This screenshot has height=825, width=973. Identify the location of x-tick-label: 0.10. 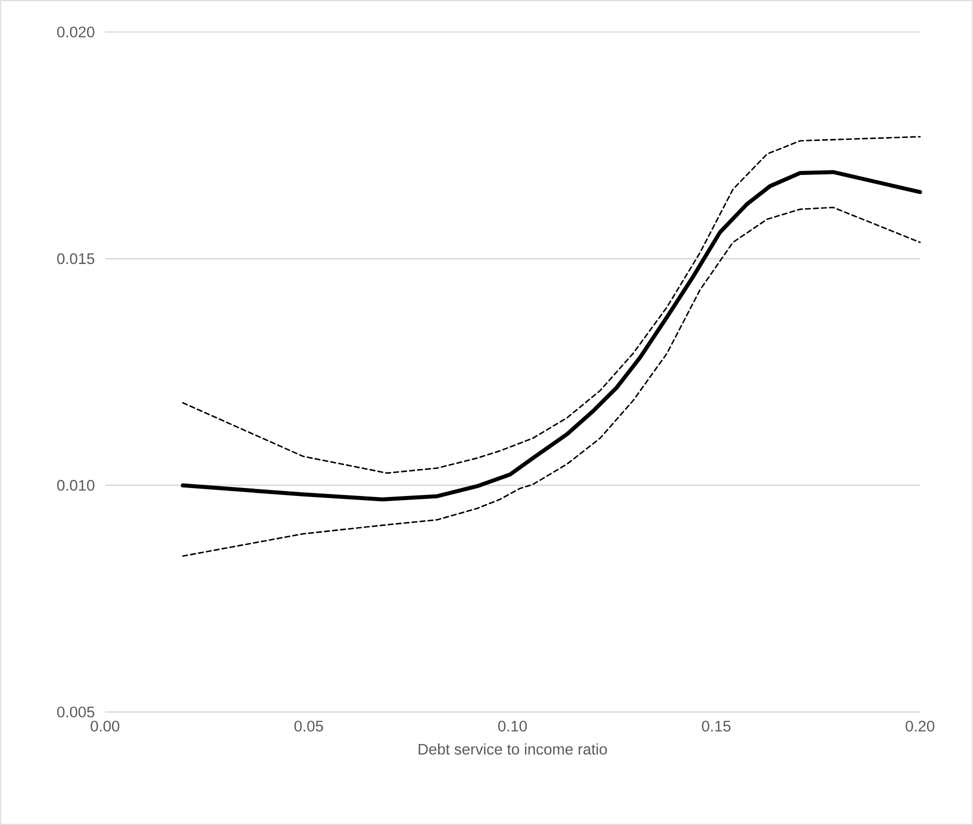
(512, 726).